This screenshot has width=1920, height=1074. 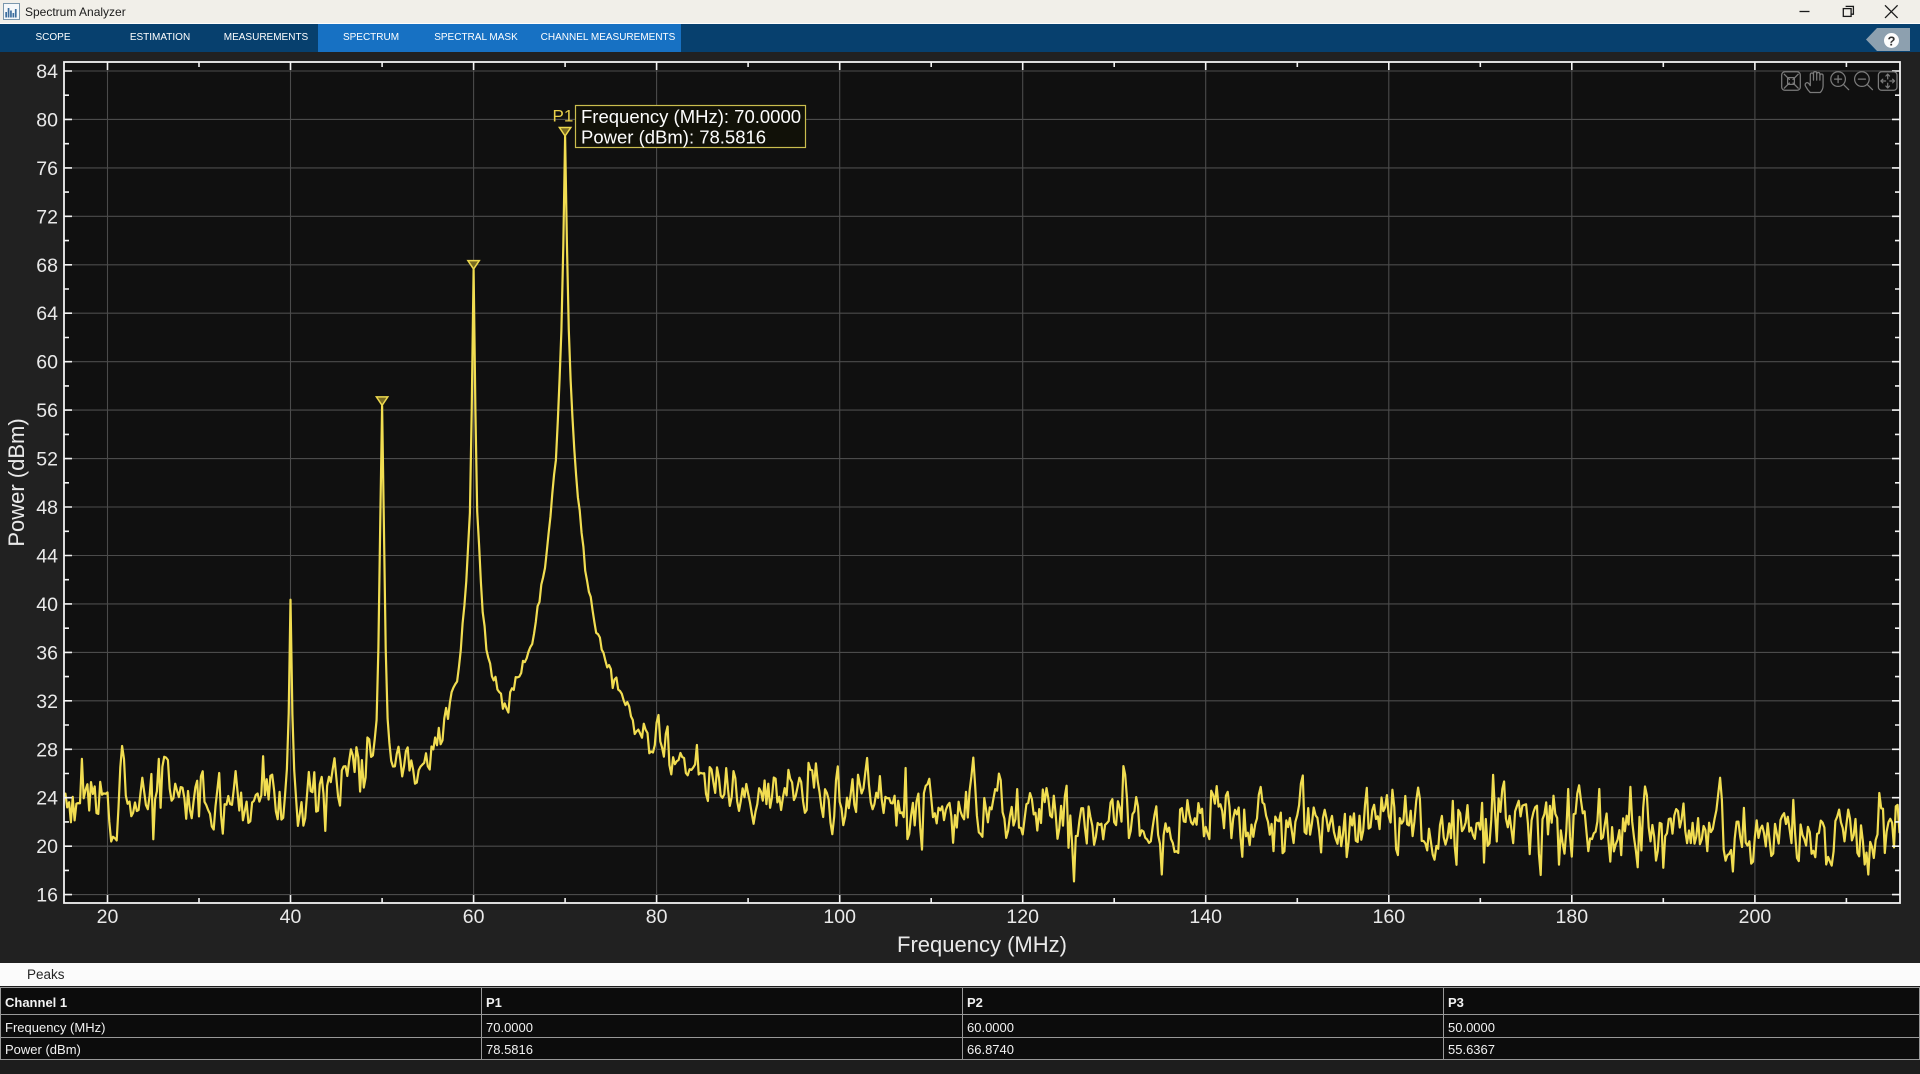 What do you see at coordinates (47, 460) in the screenshot?
I see `svg-text: 52` at bounding box center [47, 460].